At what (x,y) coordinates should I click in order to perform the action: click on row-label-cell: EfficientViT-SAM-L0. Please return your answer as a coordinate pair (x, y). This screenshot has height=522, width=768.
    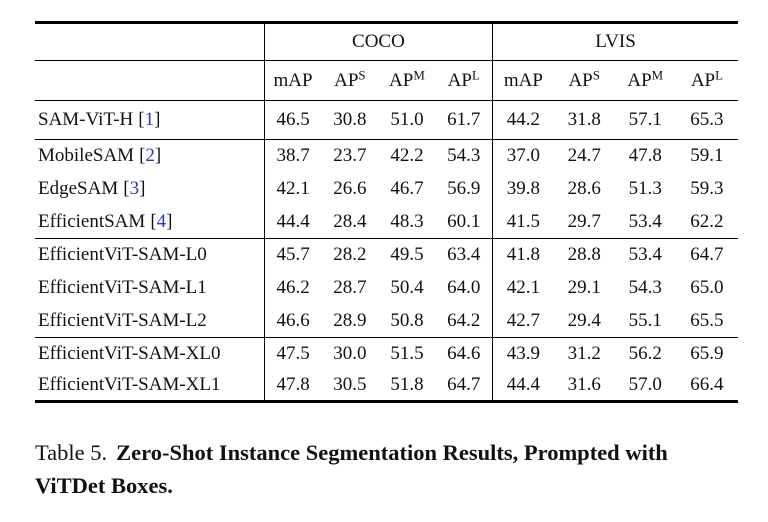
    Looking at the image, I should click on (149, 255).